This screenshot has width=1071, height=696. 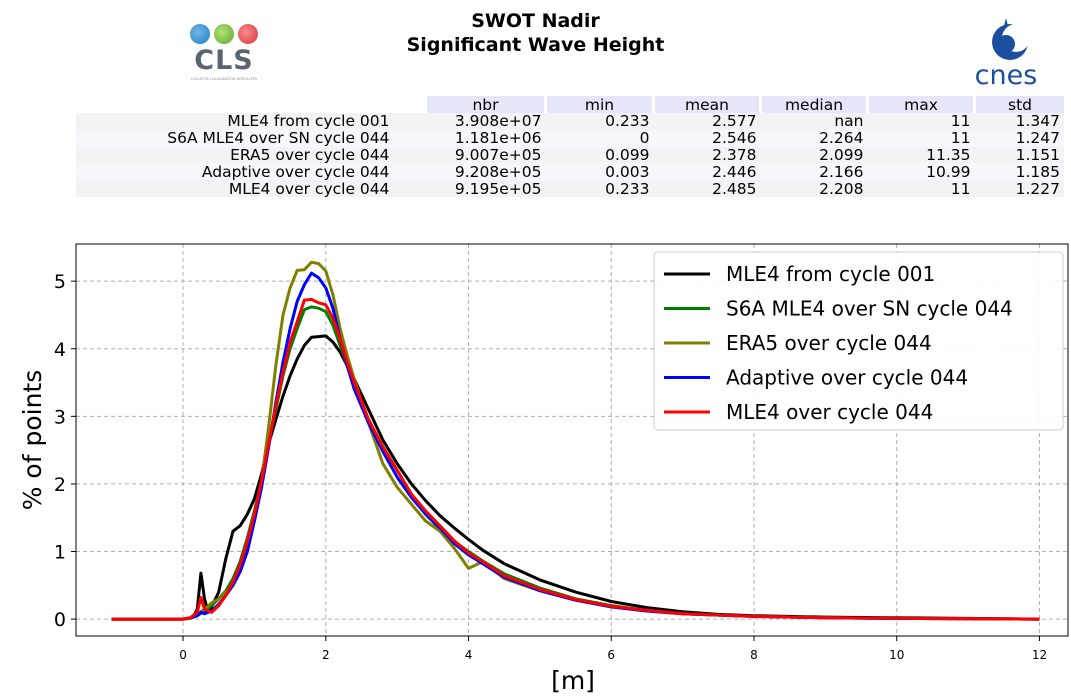 What do you see at coordinates (251, 121) in the screenshot?
I see `stats-row-label: MLE4 from cycle 001` at bounding box center [251, 121].